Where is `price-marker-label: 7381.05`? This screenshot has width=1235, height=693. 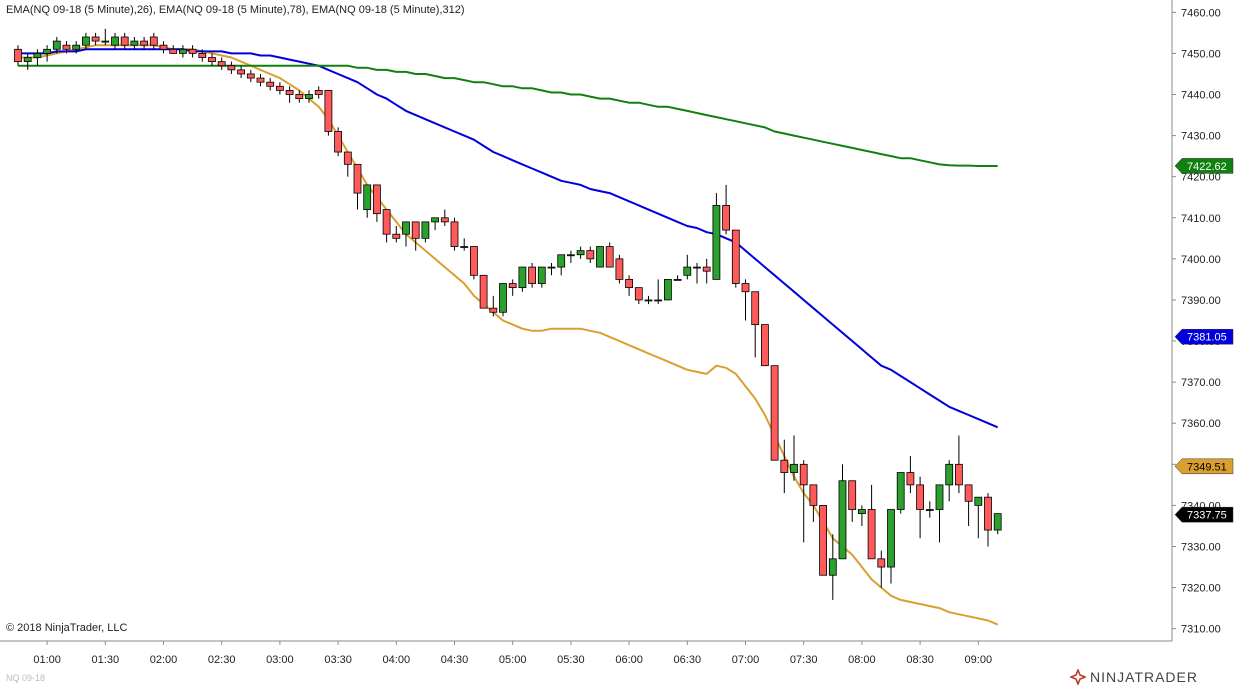
price-marker-label: 7381.05 is located at coordinates (1207, 338).